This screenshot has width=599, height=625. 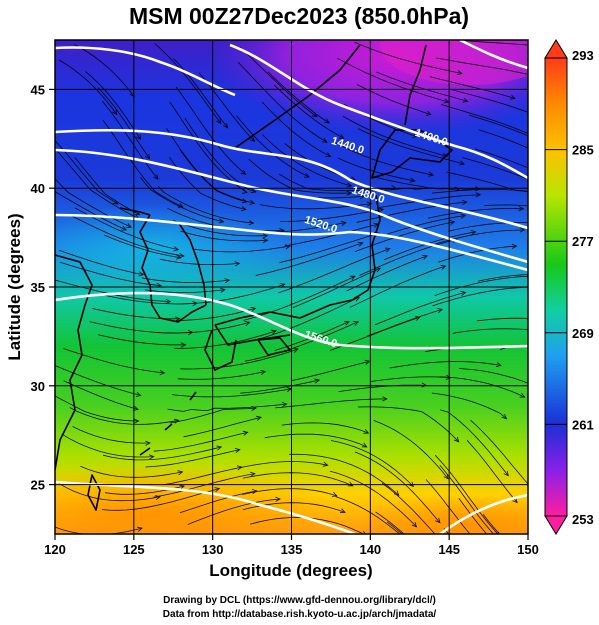 What do you see at coordinates (454, 62) in the screenshot?
I see `cold-core-inner` at bounding box center [454, 62].